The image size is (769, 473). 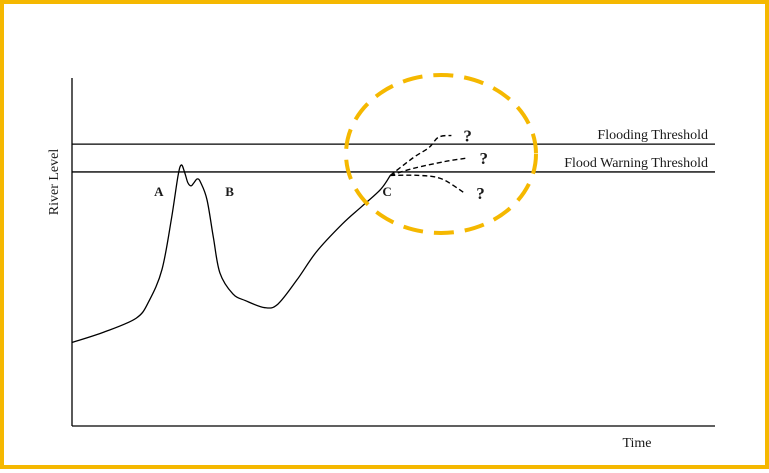 I want to click on forecast-line-rise, so click(x=420, y=155).